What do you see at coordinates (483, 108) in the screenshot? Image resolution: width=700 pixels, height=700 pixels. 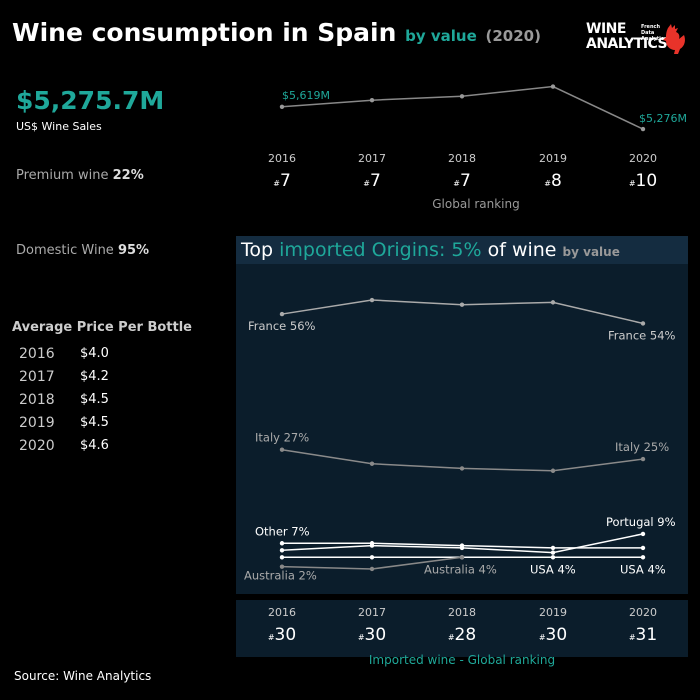 I see `sales-trend-chart: $5,619M $5,276M` at bounding box center [483, 108].